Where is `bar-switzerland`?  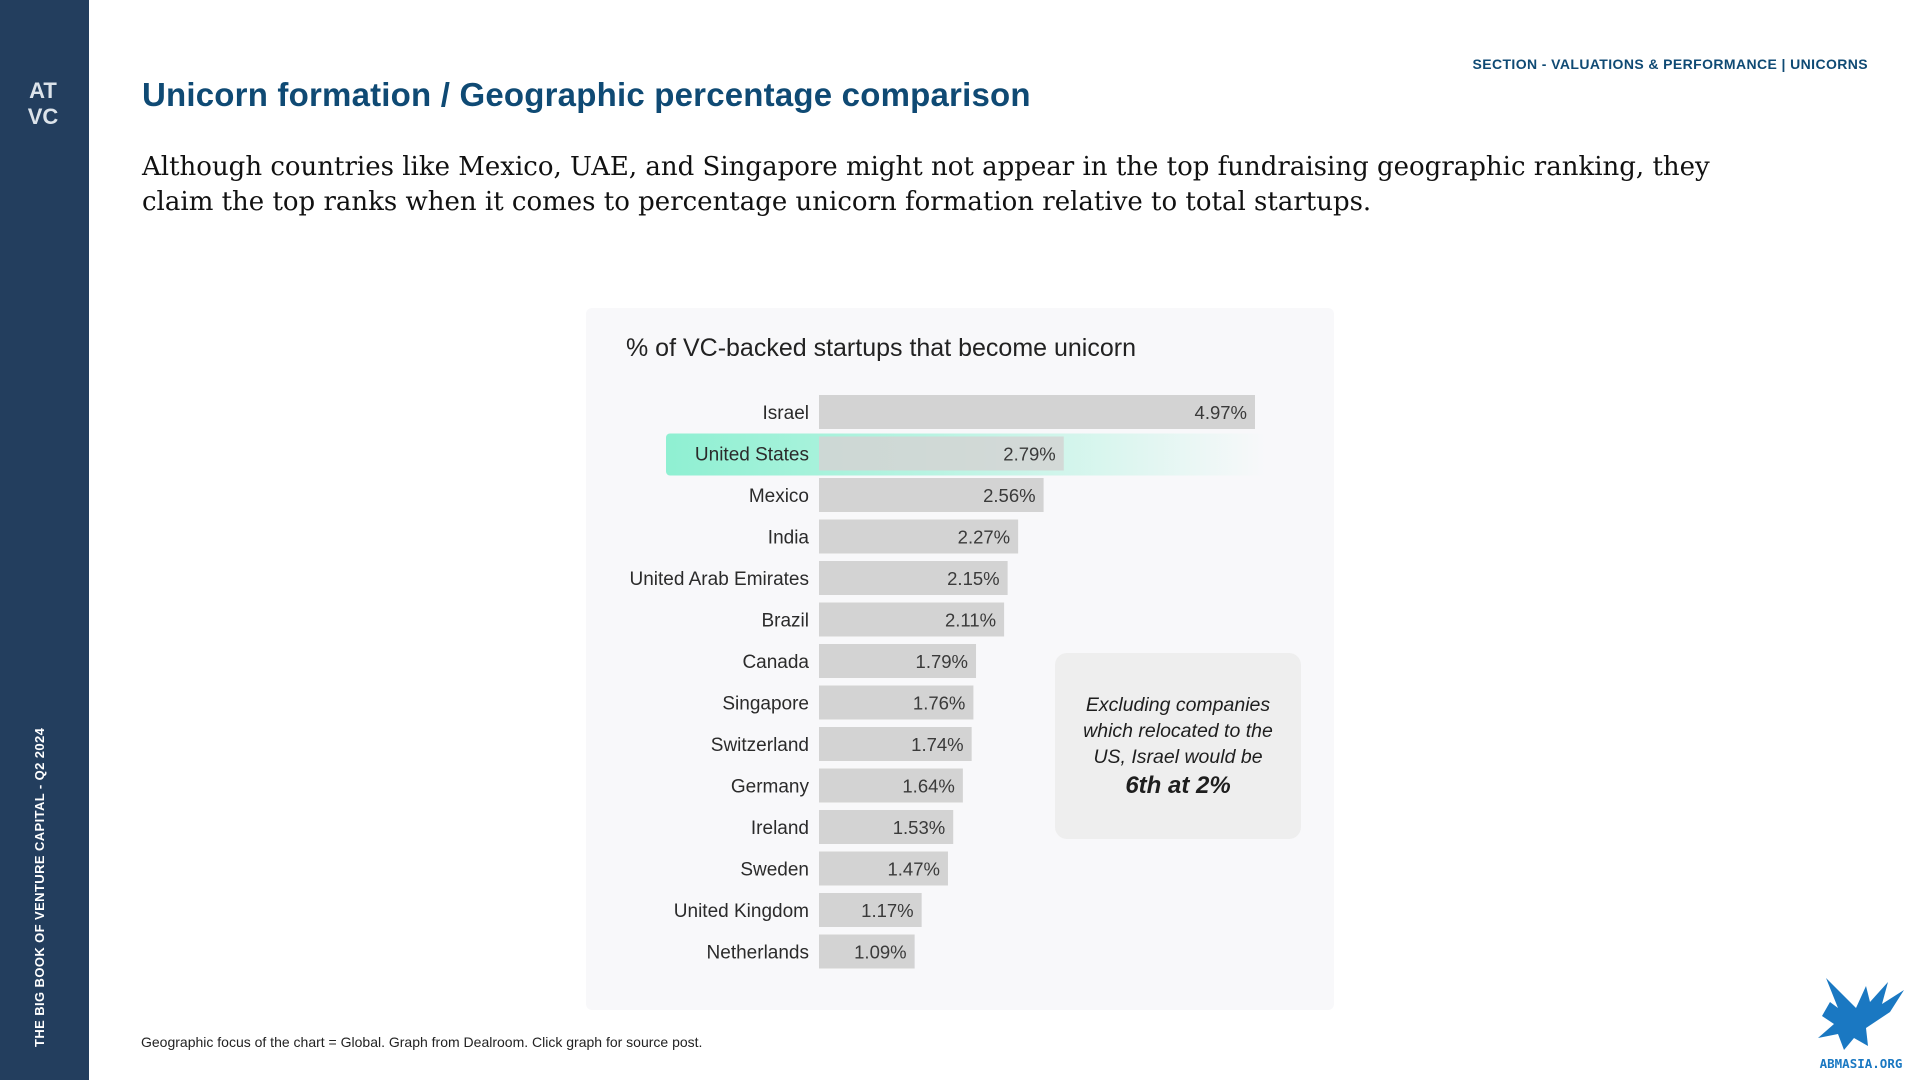
bar-switzerland is located at coordinates (895, 744).